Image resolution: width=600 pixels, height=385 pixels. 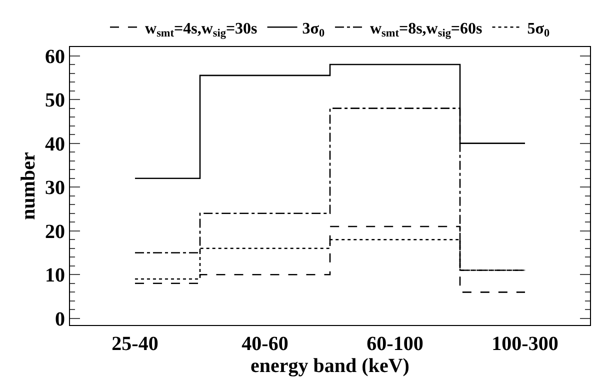 What do you see at coordinates (55, 231) in the screenshot?
I see `y-tick-label: 20` at bounding box center [55, 231].